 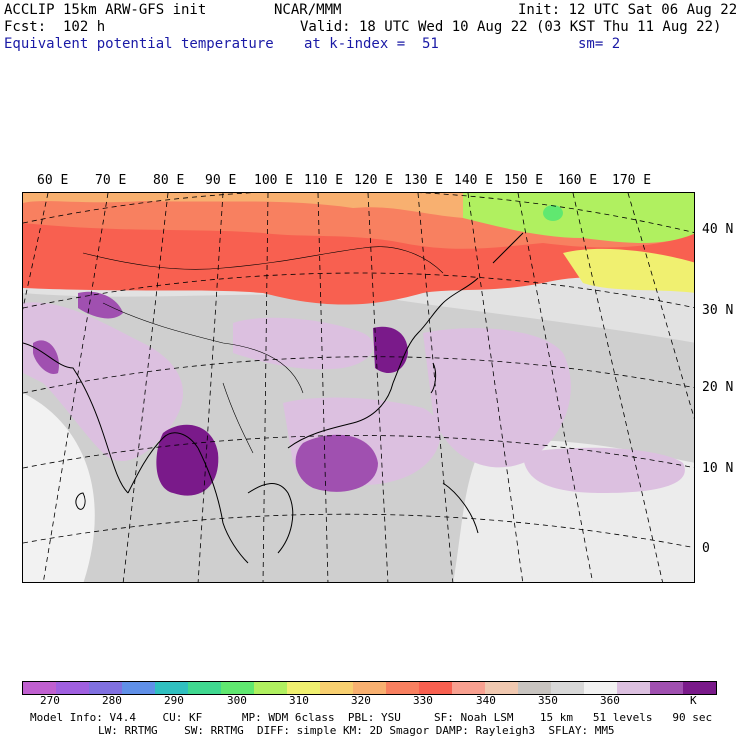 I want to click on colorbar-tick-label: 270, so click(x=50, y=700).